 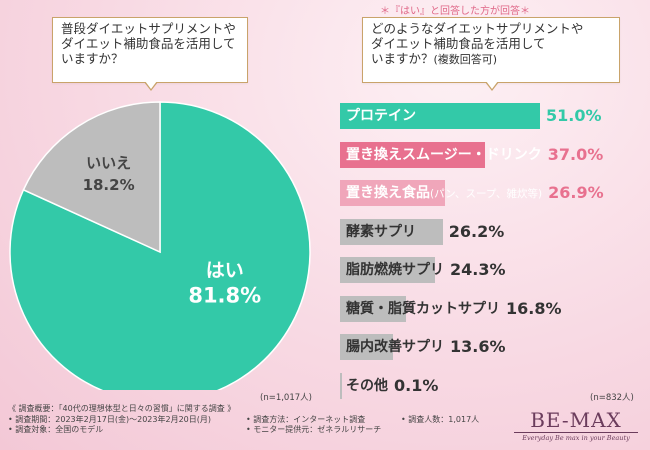 I want to click on bar-row: 酵素サプリ 26.2%, so click(x=490, y=231).